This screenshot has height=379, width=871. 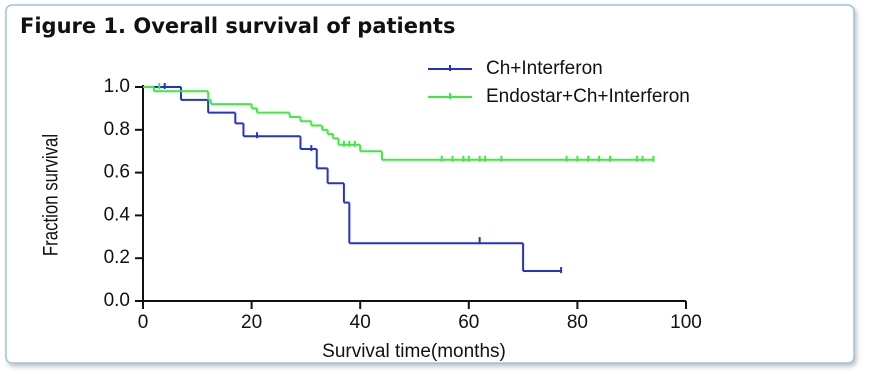 What do you see at coordinates (117, 86) in the screenshot?
I see `y-tick-label: 1.0` at bounding box center [117, 86].